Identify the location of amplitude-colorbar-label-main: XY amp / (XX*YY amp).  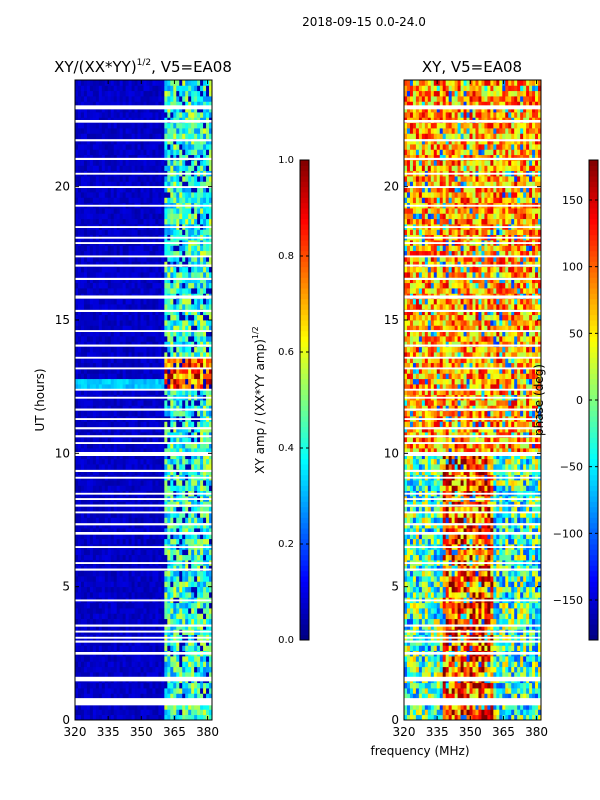
(260, 406).